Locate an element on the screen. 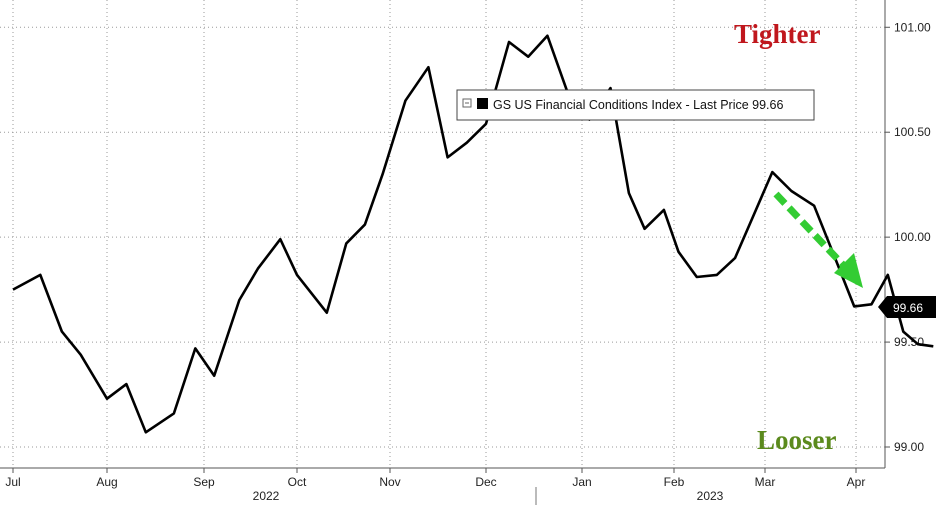 This screenshot has height=505, width=936. y-tick-label: 100.00 is located at coordinates (912, 237).